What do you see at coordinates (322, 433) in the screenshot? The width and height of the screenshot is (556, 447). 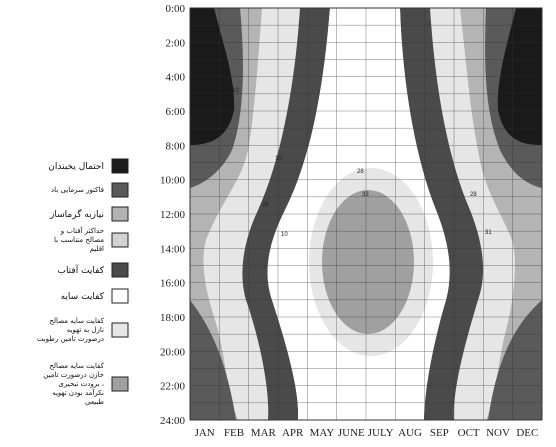 I see `x-tick-label: MAY` at bounding box center [322, 433].